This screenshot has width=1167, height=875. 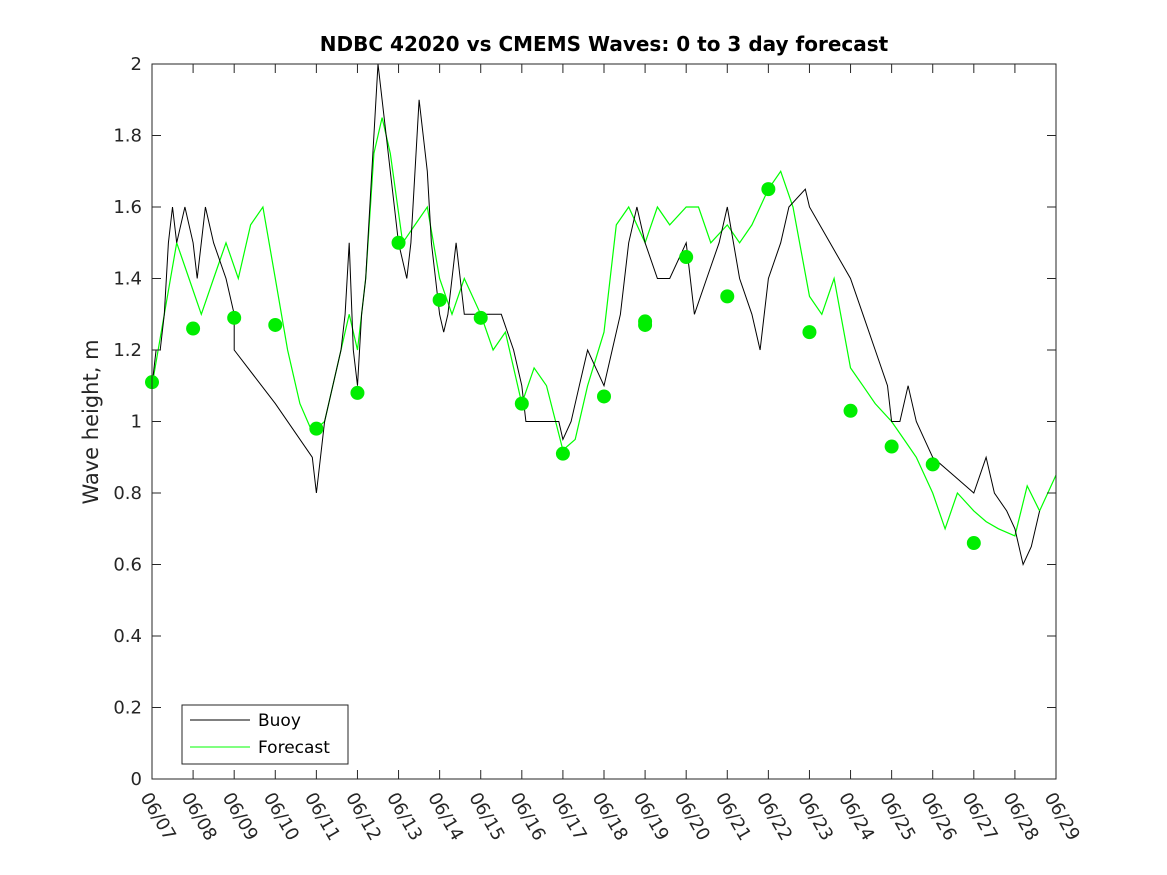 What do you see at coordinates (279, 721) in the screenshot?
I see `legend-buoy-label: Buoy` at bounding box center [279, 721].